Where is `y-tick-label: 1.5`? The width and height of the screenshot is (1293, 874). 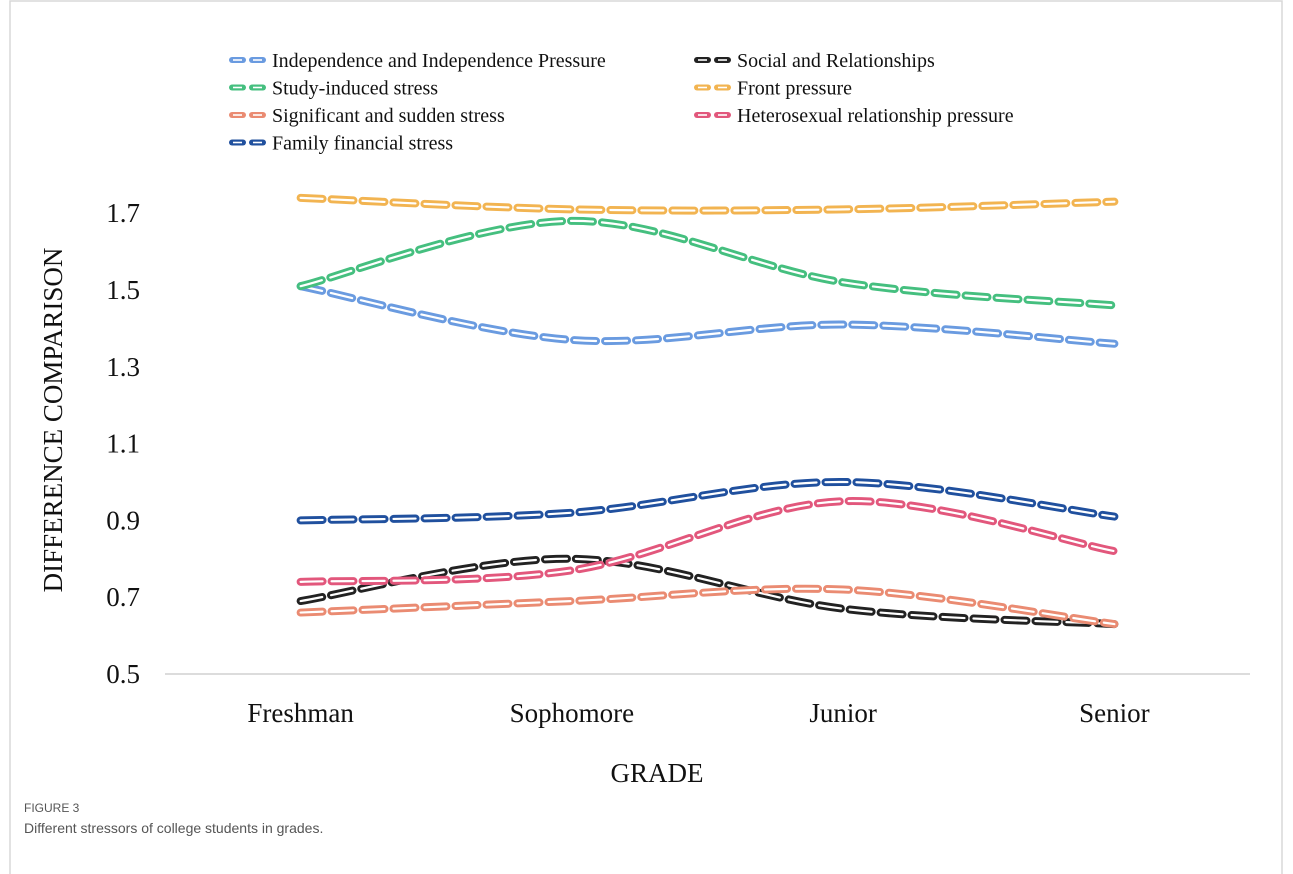 y-tick-label: 1.5 is located at coordinates (123, 290).